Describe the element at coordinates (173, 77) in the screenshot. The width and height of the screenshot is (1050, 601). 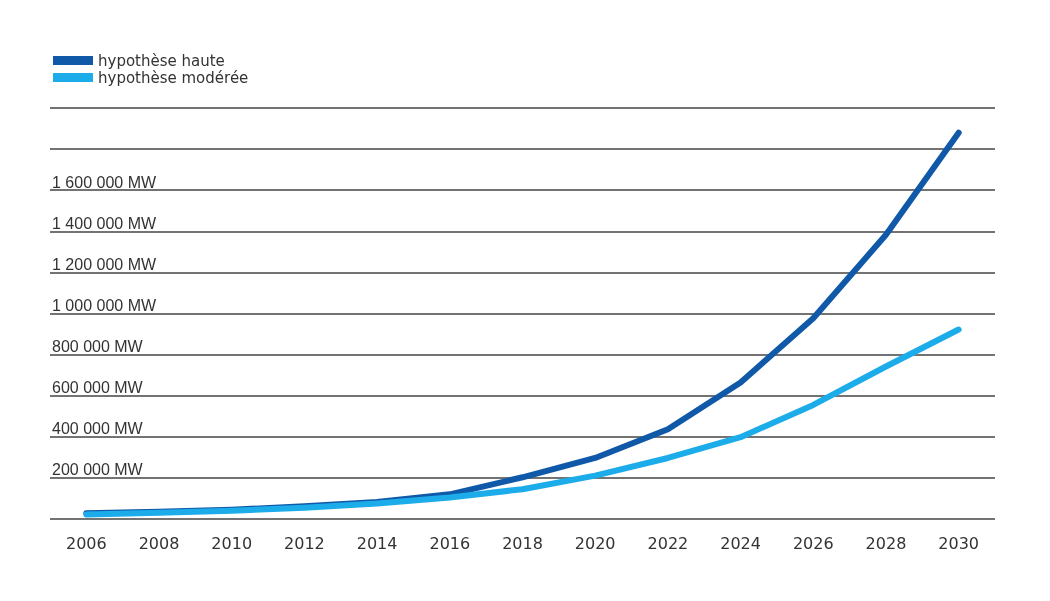
I see `legend-label: hypothèse modérée` at that location.